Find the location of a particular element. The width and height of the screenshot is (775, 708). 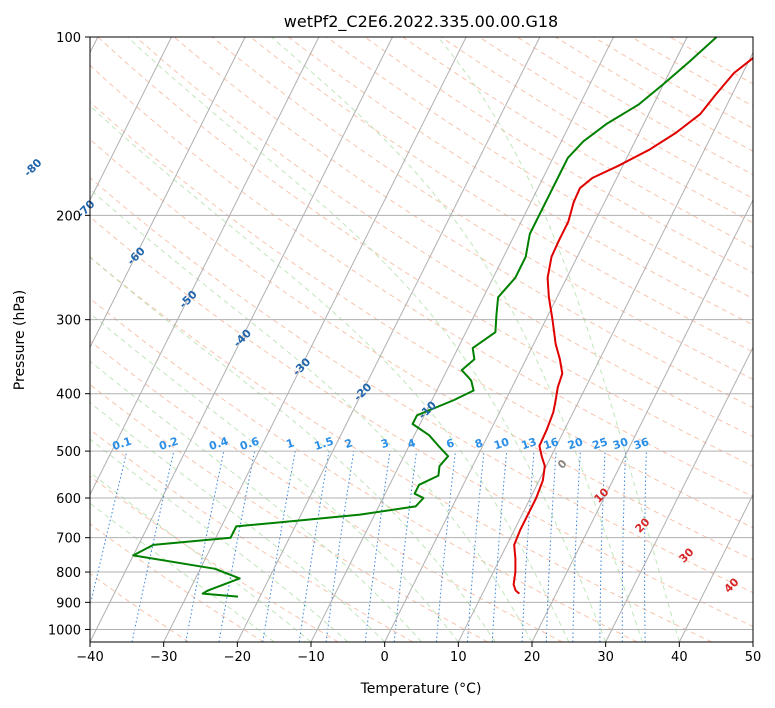

x-tick-label: 20 is located at coordinates (532, 657).